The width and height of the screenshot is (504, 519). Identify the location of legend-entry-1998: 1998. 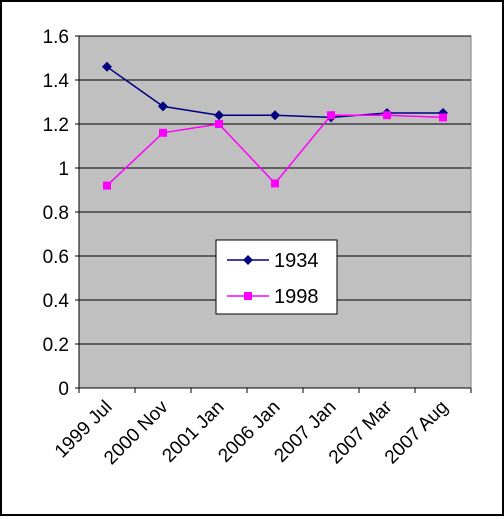
(273, 297).